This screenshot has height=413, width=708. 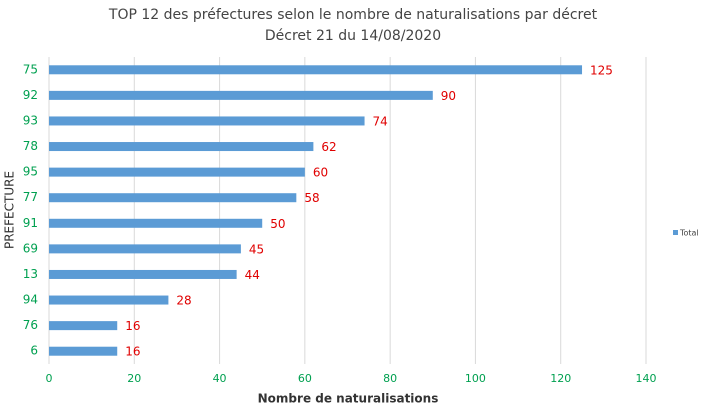 What do you see at coordinates (30, 172) in the screenshot?
I see `y-tick-label: 95` at bounding box center [30, 172].